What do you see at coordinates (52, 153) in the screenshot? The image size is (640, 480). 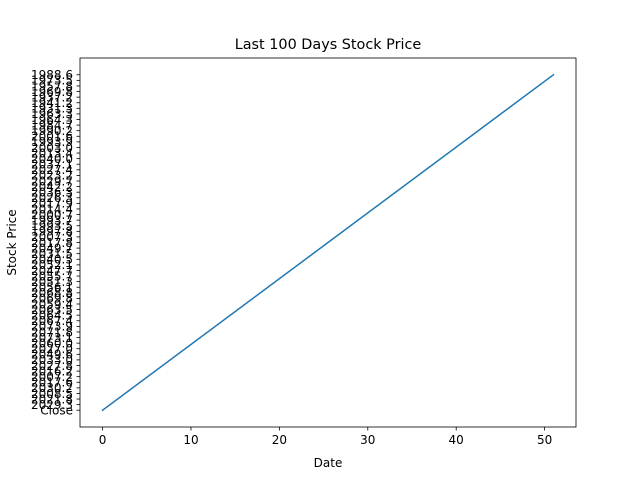 I see `y-tick-label: 2013.4` at bounding box center [52, 153].